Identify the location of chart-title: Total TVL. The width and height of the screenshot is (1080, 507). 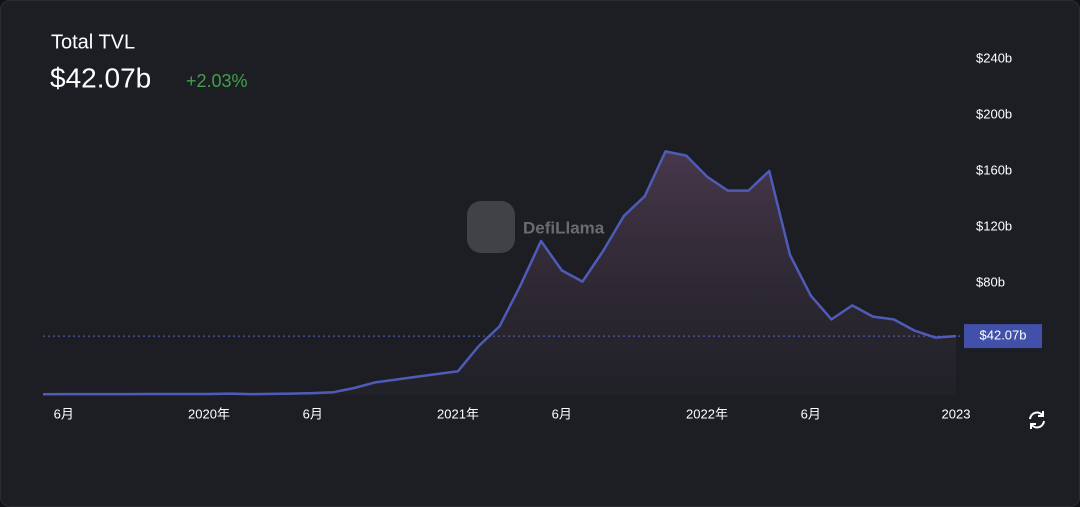
(93, 42).